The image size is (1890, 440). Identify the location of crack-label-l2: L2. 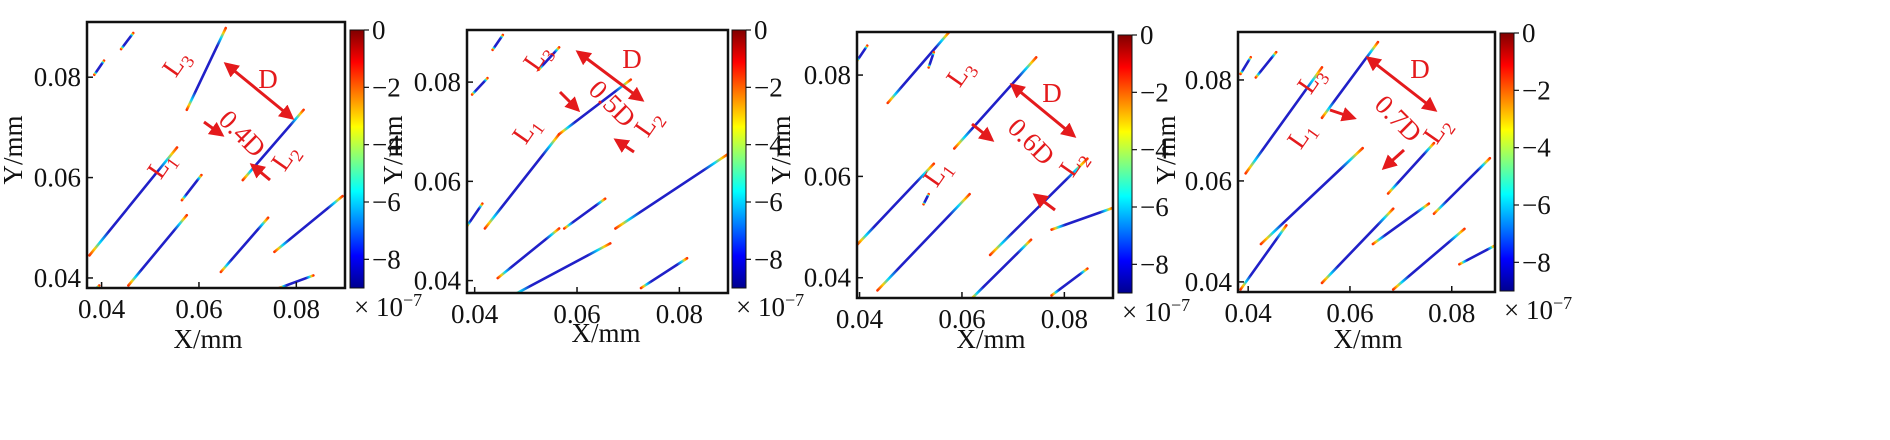
(286, 158).